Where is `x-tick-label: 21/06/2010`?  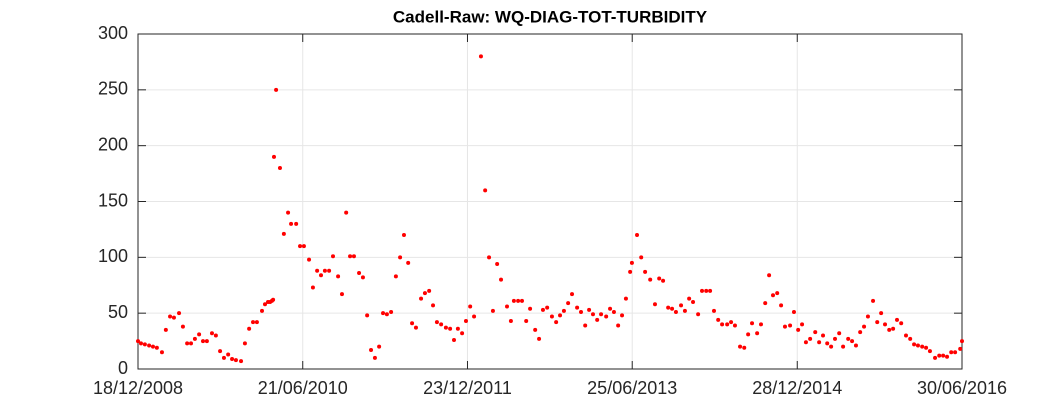 x-tick-label: 21/06/2010 is located at coordinates (303, 388).